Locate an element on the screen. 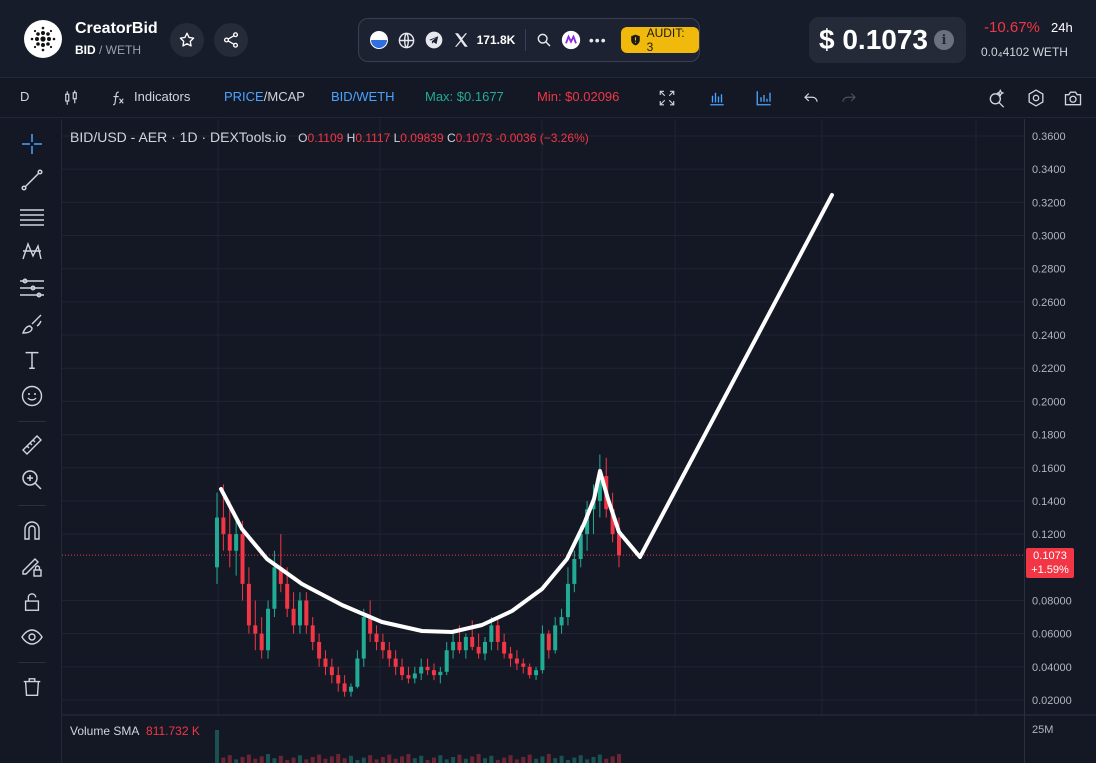 The height and width of the screenshot is (763, 1096). fullscreen-button is located at coordinates (667, 98).